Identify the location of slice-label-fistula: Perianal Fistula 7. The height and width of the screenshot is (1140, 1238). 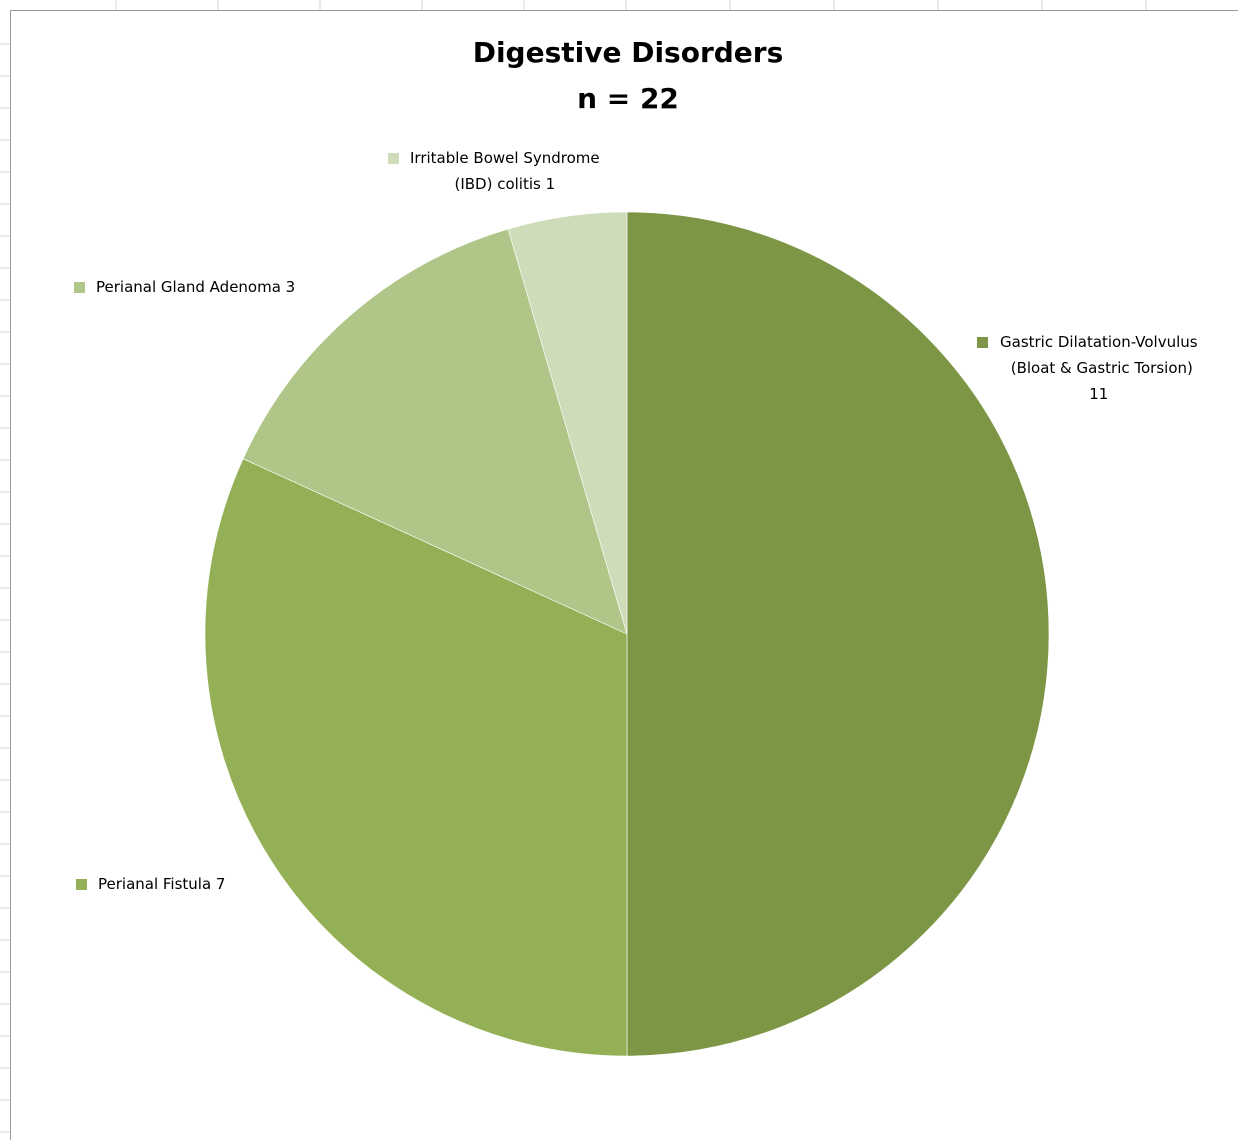
(161, 884).